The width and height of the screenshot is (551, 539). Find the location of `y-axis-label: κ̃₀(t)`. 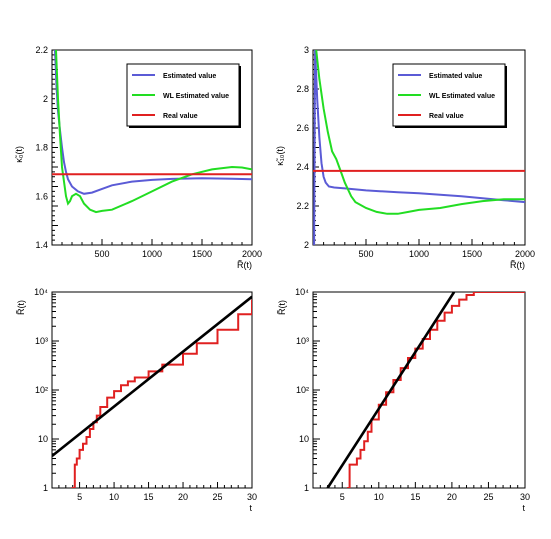

y-axis-label: κ̃₀(t) is located at coordinates (19, 154).